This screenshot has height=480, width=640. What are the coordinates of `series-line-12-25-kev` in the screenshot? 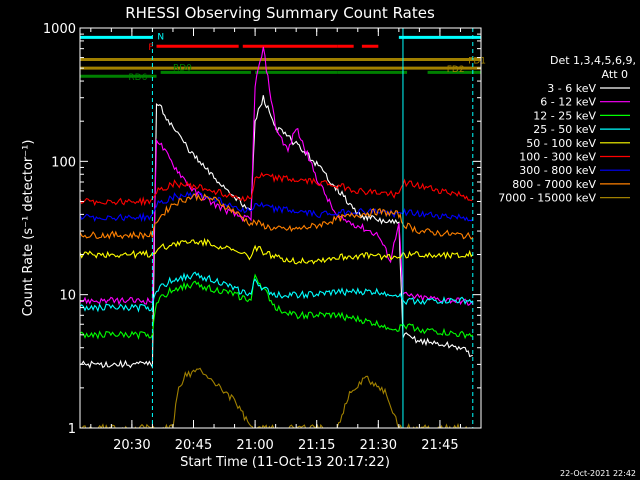 It's located at (277, 306).